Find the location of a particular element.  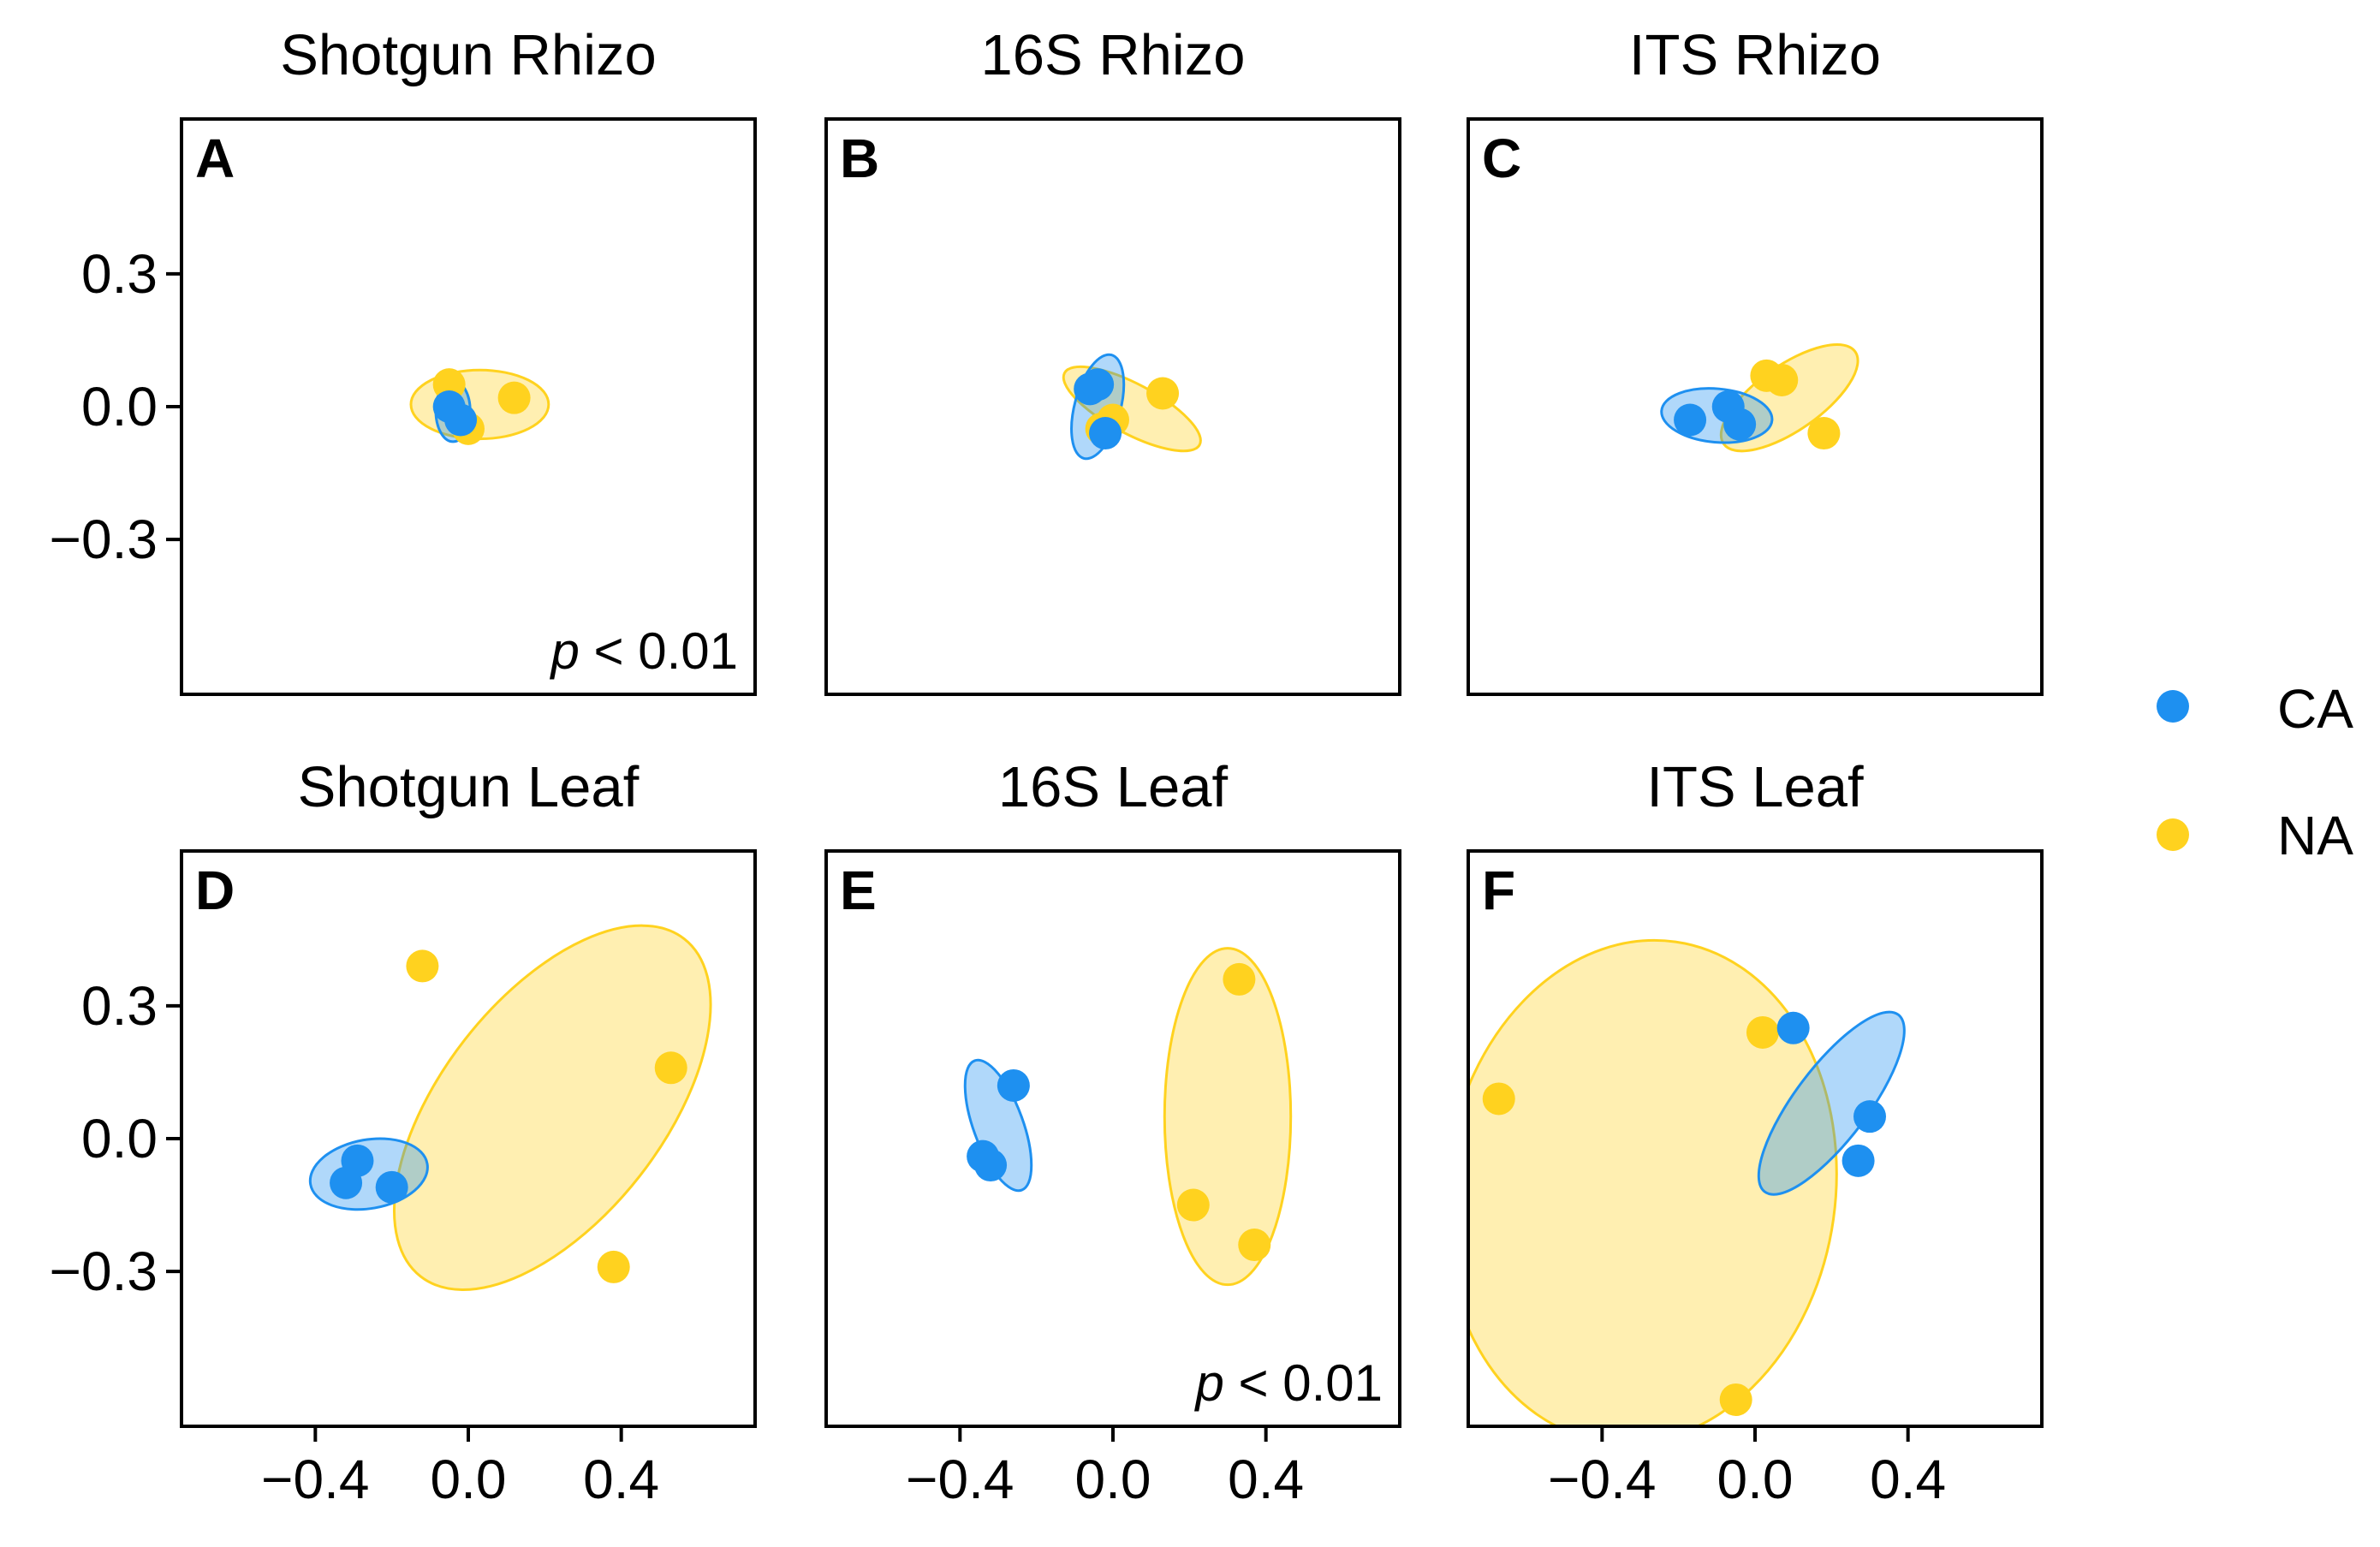

panel-title: Shotgun Leaf is located at coordinates (469, 787).